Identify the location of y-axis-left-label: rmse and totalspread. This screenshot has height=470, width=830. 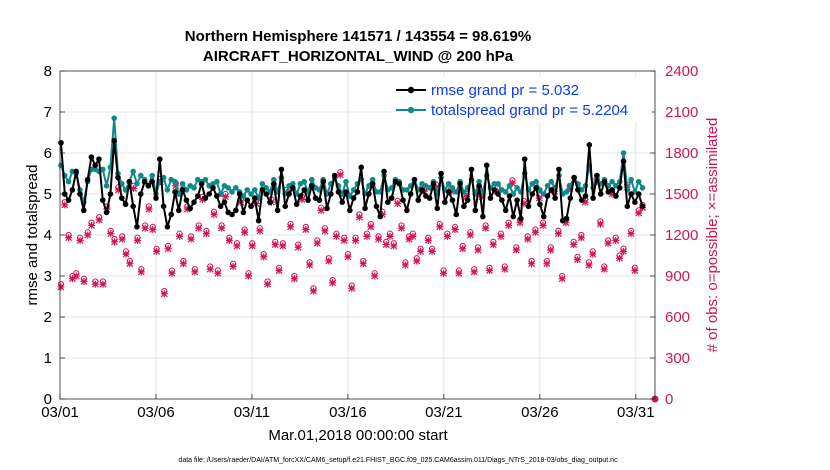
(32, 235).